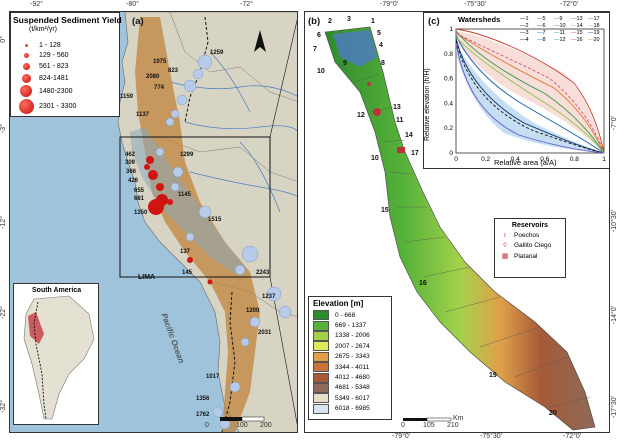  I want to click on station-value: 145, so click(187, 273).